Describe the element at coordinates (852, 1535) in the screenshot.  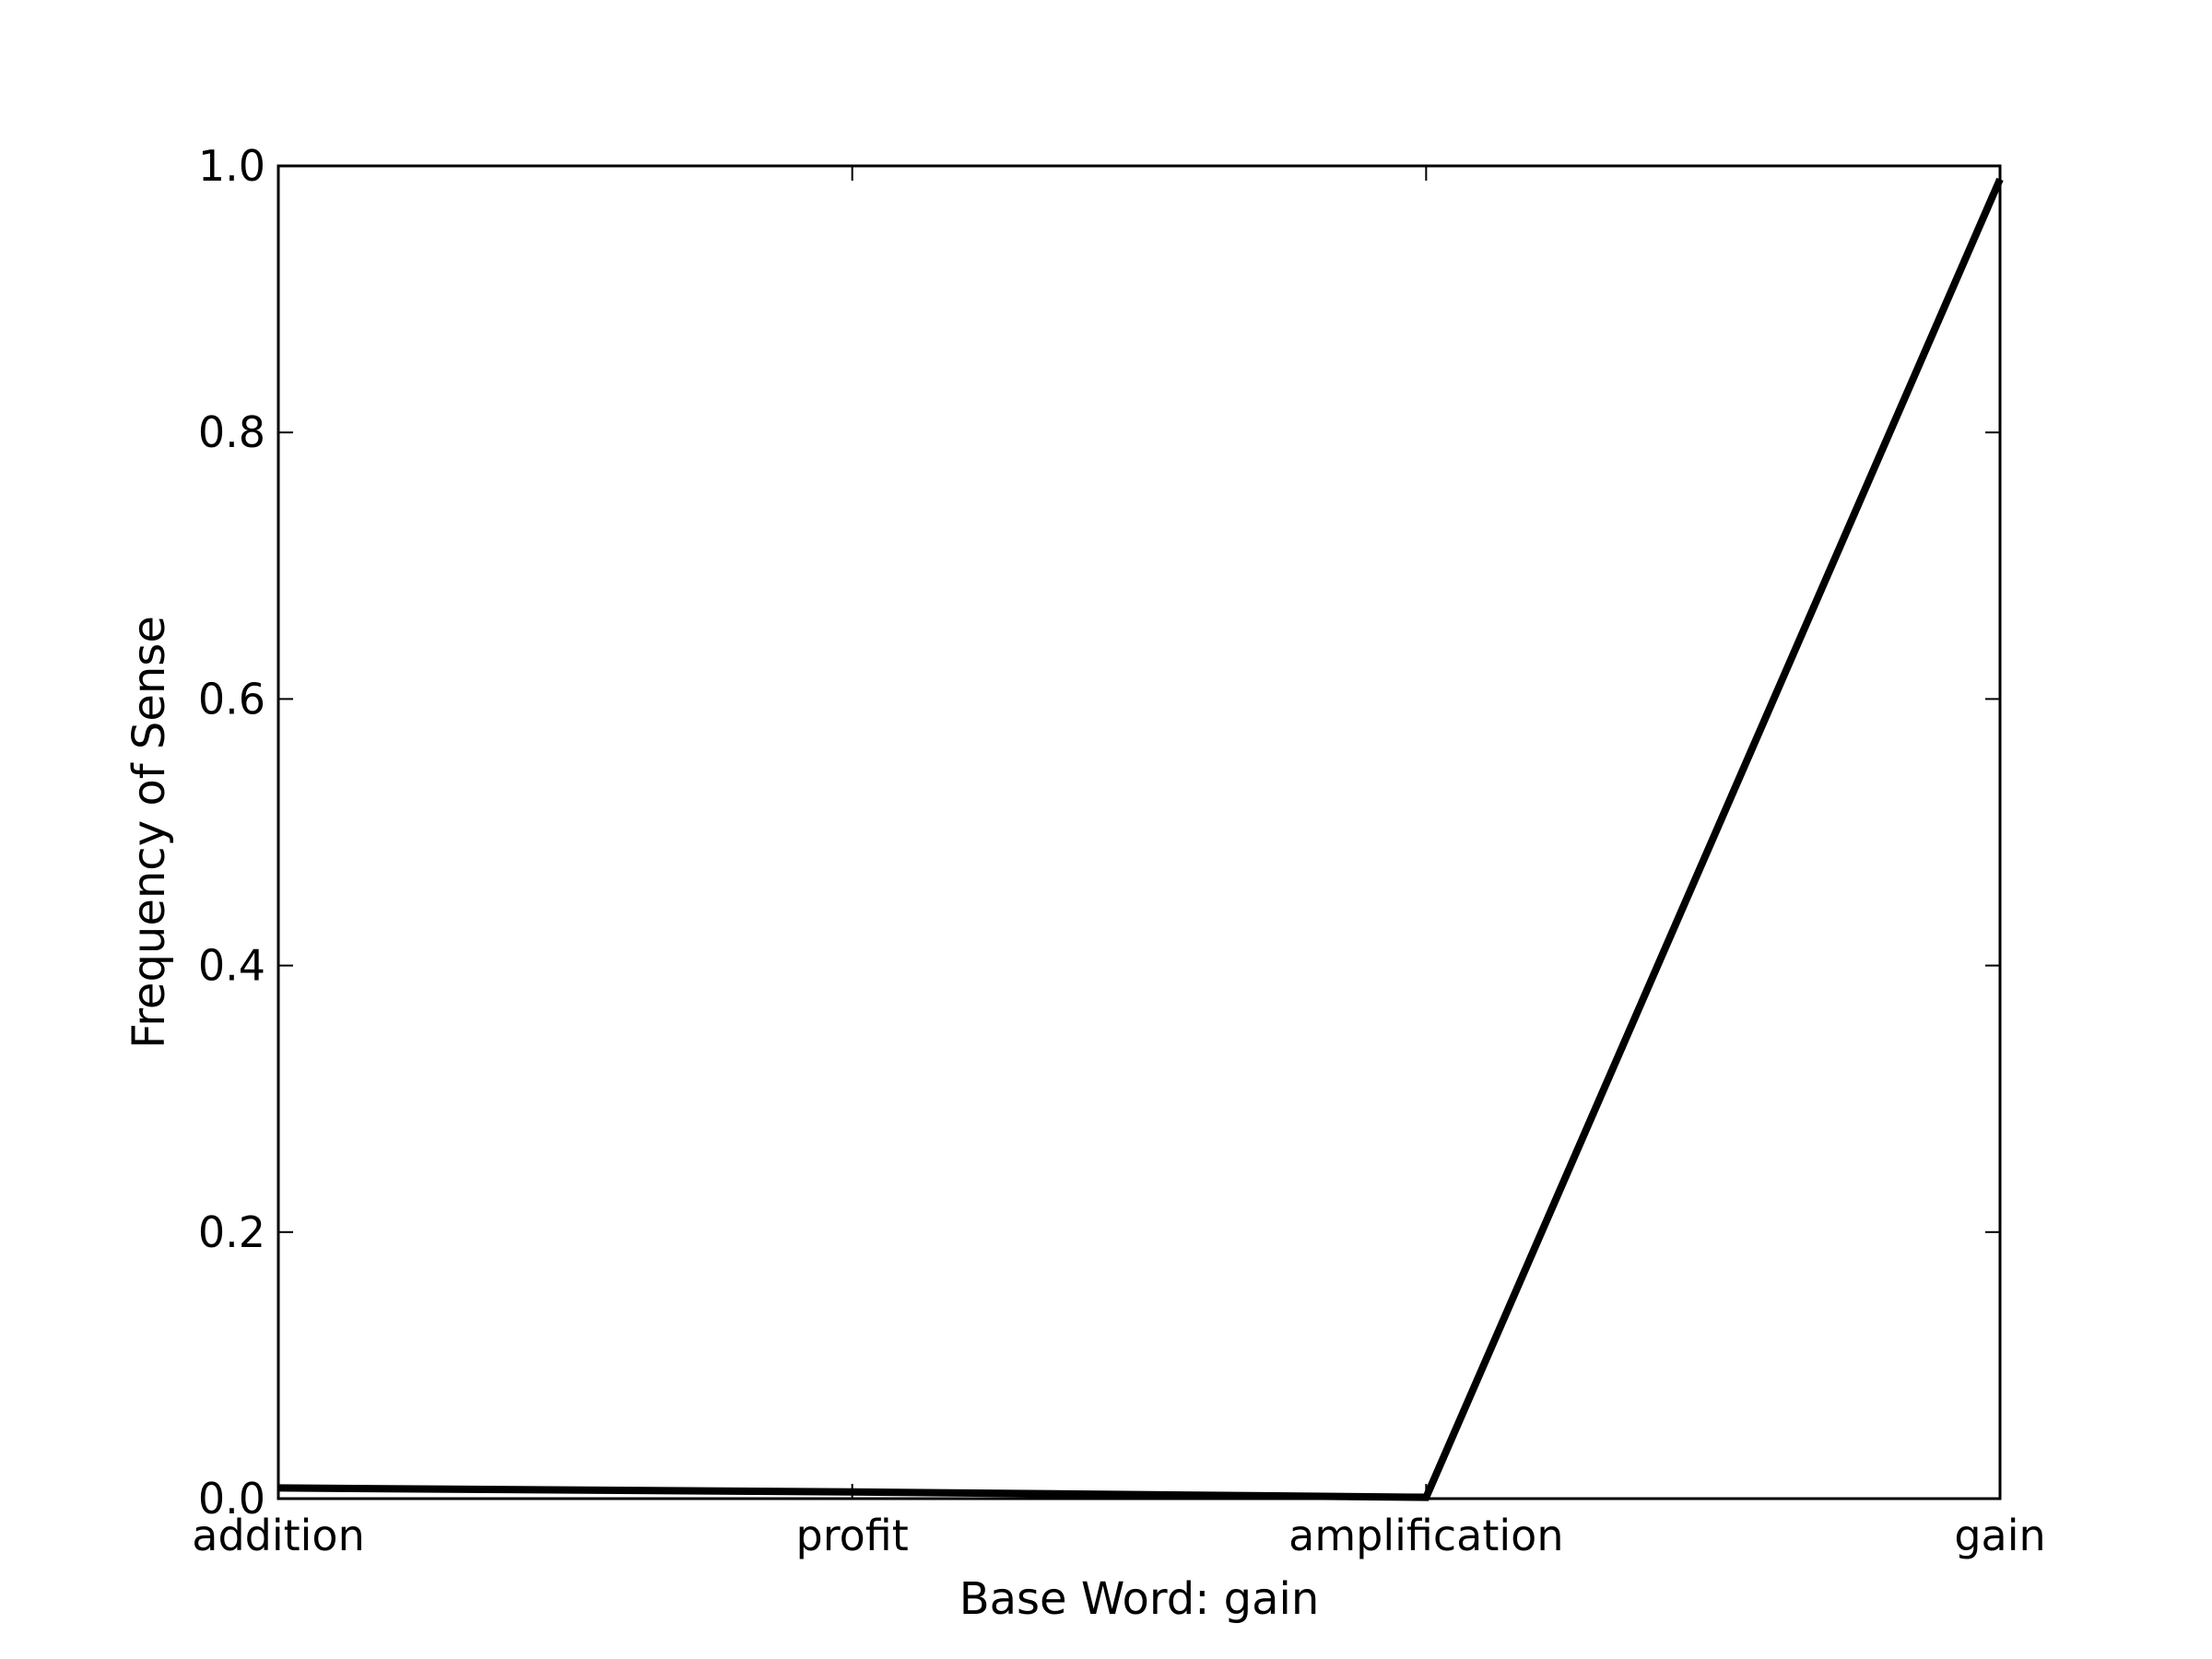
I see `x-tick-label: profit` at that location.